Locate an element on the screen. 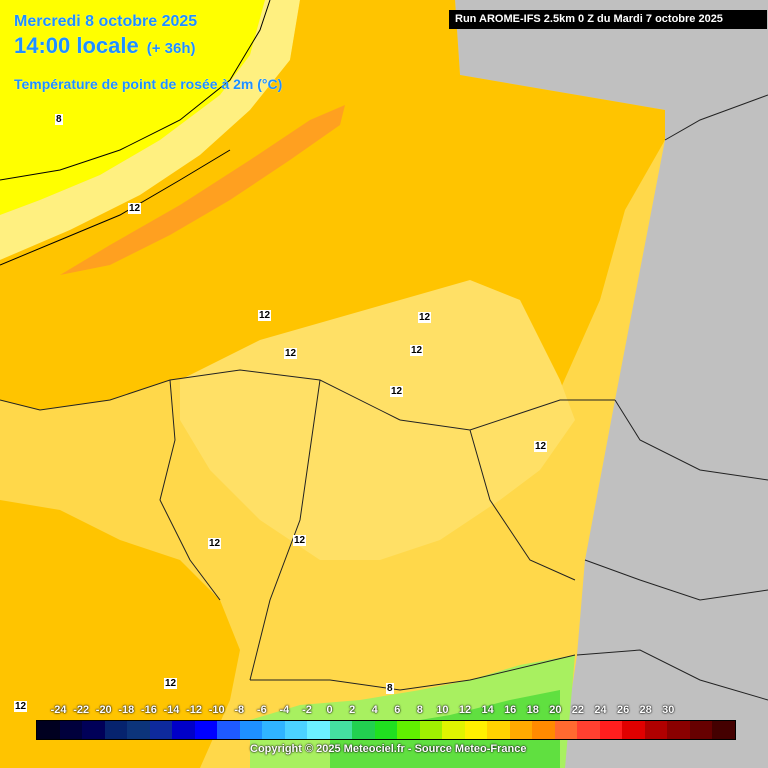 This screenshot has width=768, height=768. legend-tick-label: -8 is located at coordinates (239, 710).